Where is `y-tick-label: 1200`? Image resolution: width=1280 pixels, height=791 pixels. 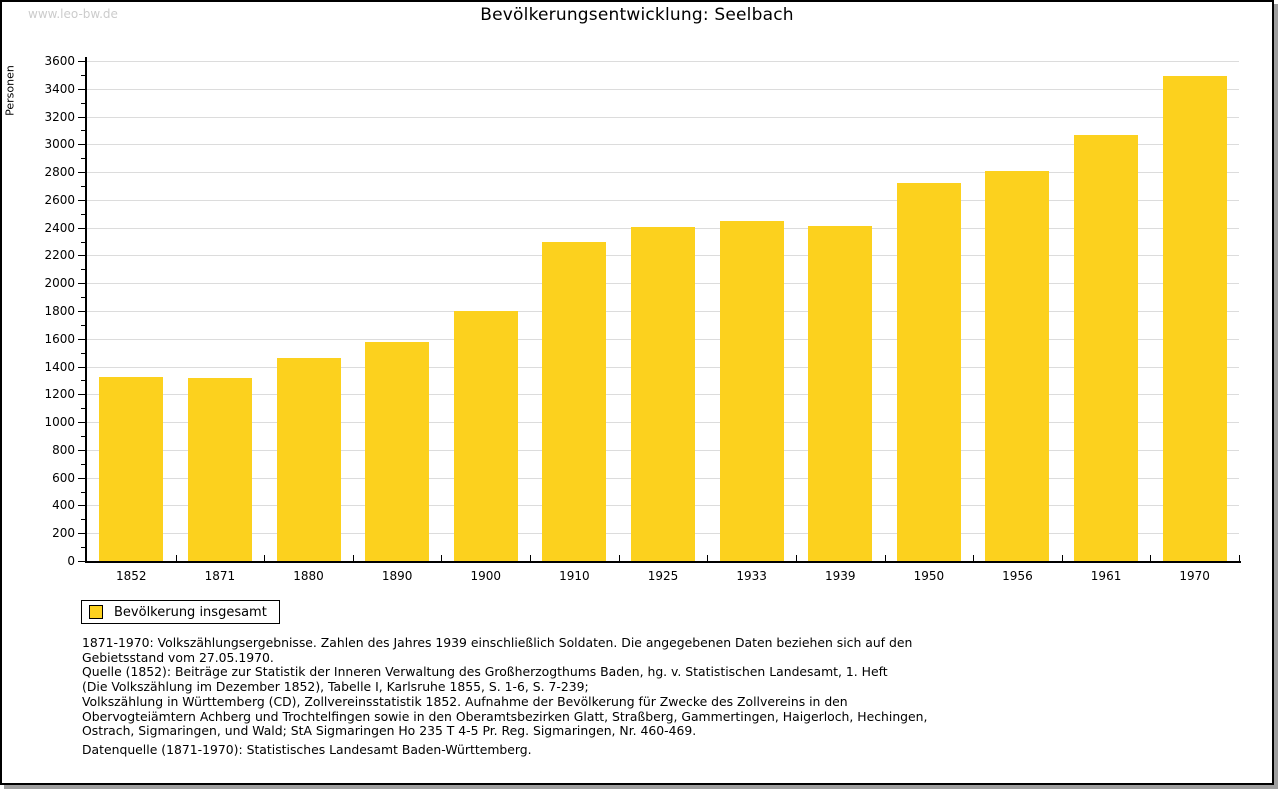
y-tick-label: 1200 is located at coordinates (59, 394).